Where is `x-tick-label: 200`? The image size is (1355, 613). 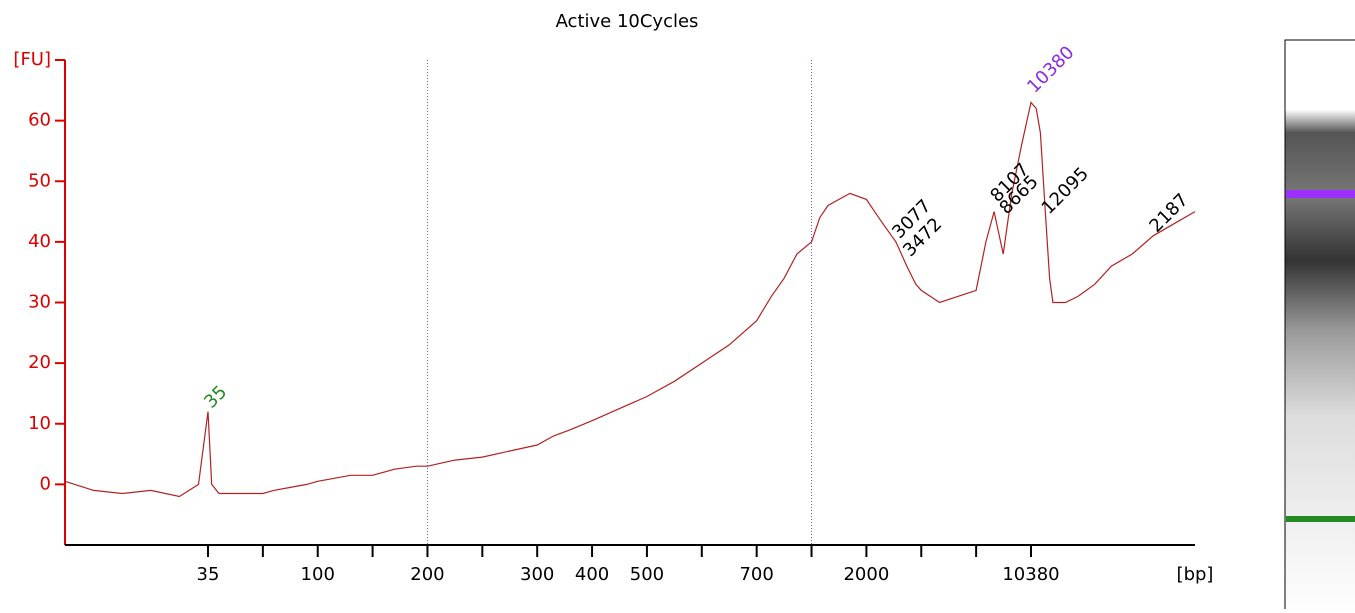
x-tick-label: 200 is located at coordinates (427, 574).